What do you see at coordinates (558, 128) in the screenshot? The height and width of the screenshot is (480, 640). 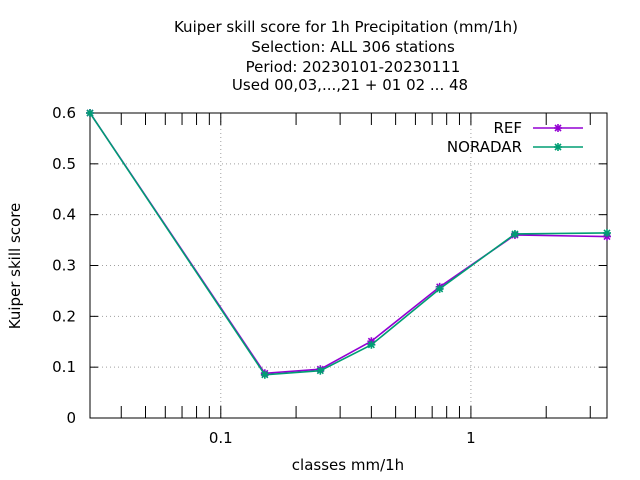 I see `legend-marker-ref` at bounding box center [558, 128].